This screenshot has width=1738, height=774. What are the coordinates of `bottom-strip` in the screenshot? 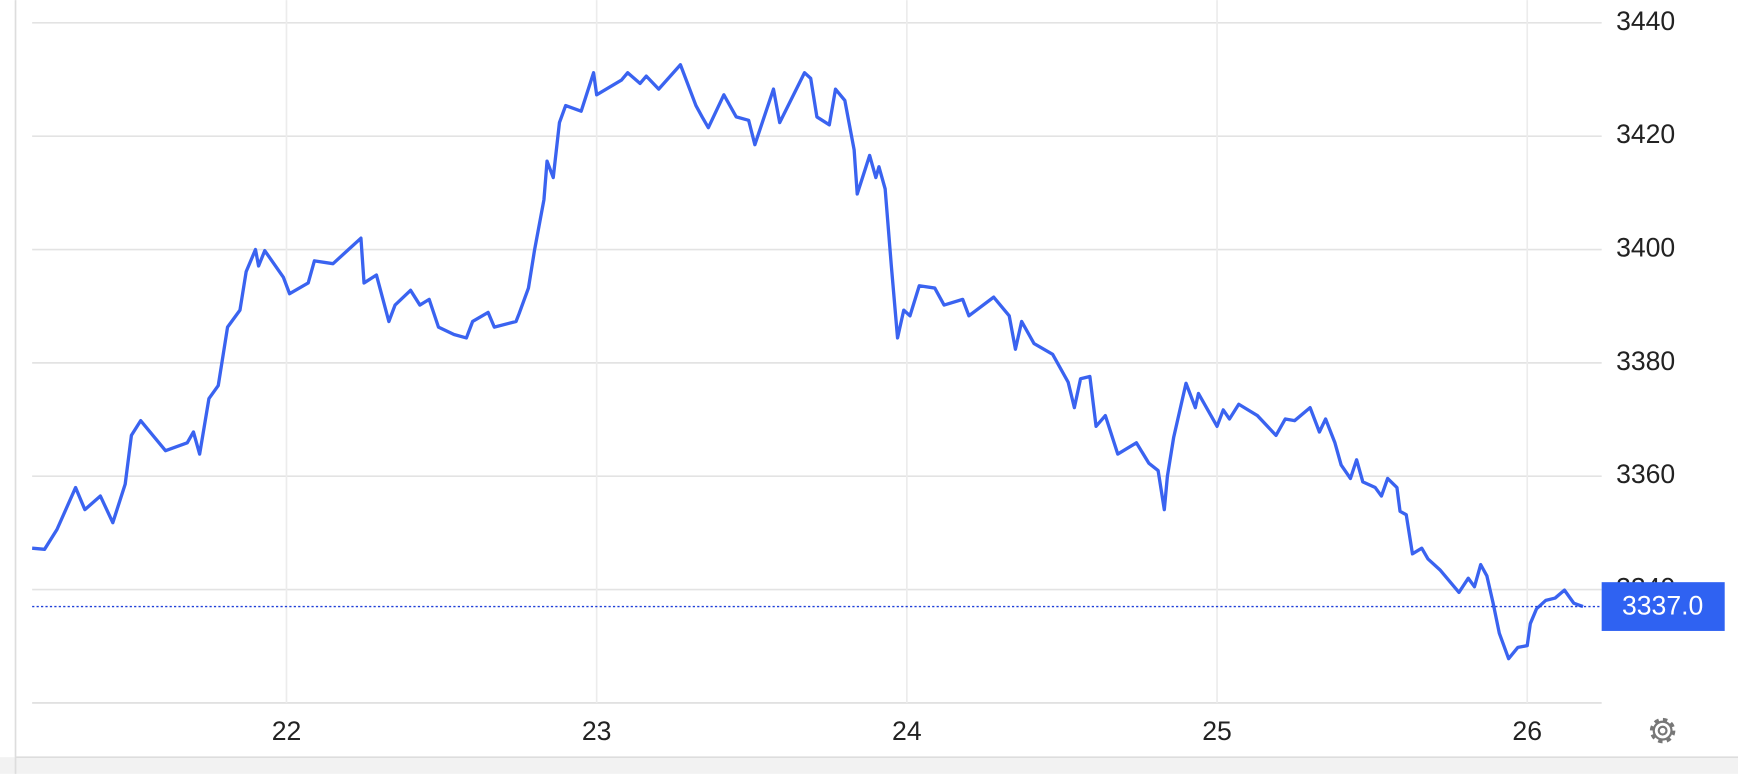 It's located at (869, 765).